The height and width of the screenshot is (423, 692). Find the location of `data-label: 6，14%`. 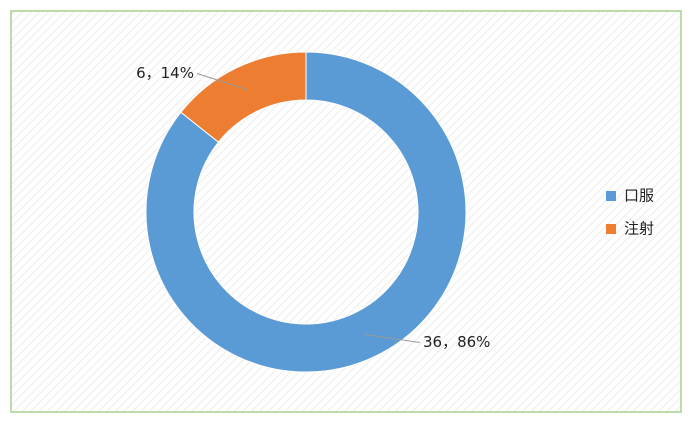

data-label: 6，14% is located at coordinates (165, 73).